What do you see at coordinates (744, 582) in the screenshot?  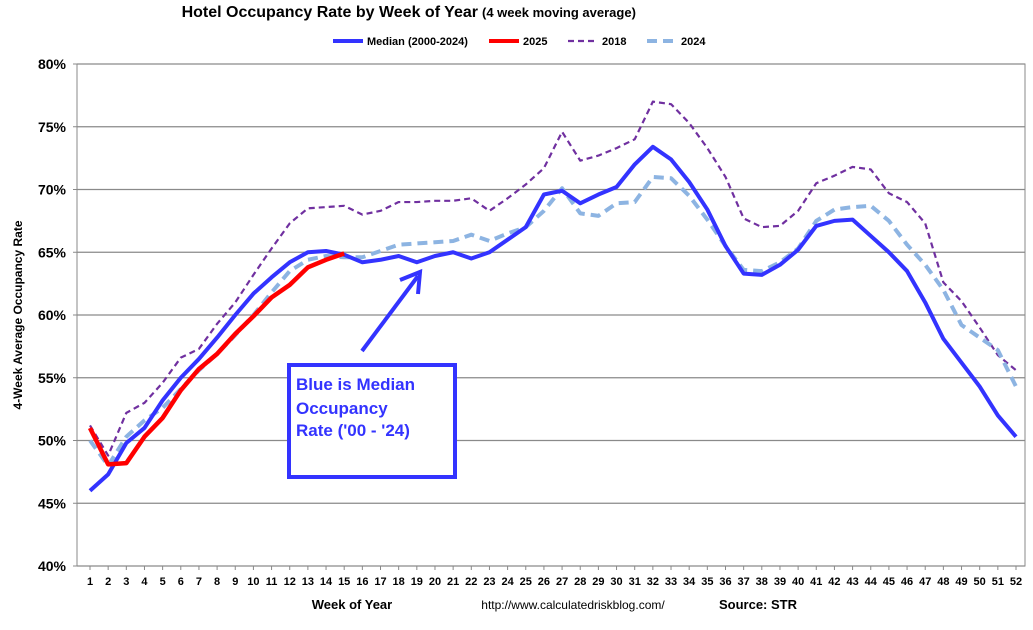 I see `x-tick-label: 37` at bounding box center [744, 582].